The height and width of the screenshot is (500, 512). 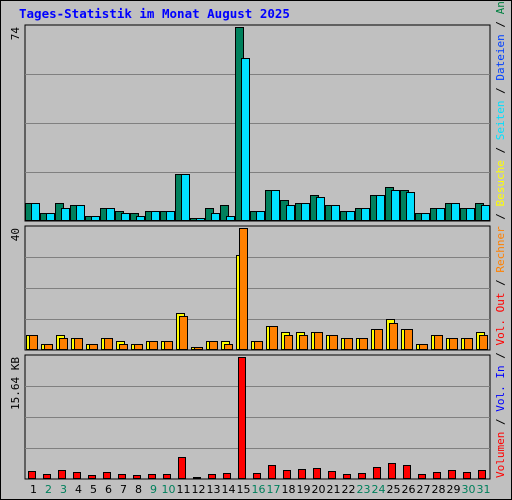 I want to click on tick-label-day: 6, so click(x=108, y=489).